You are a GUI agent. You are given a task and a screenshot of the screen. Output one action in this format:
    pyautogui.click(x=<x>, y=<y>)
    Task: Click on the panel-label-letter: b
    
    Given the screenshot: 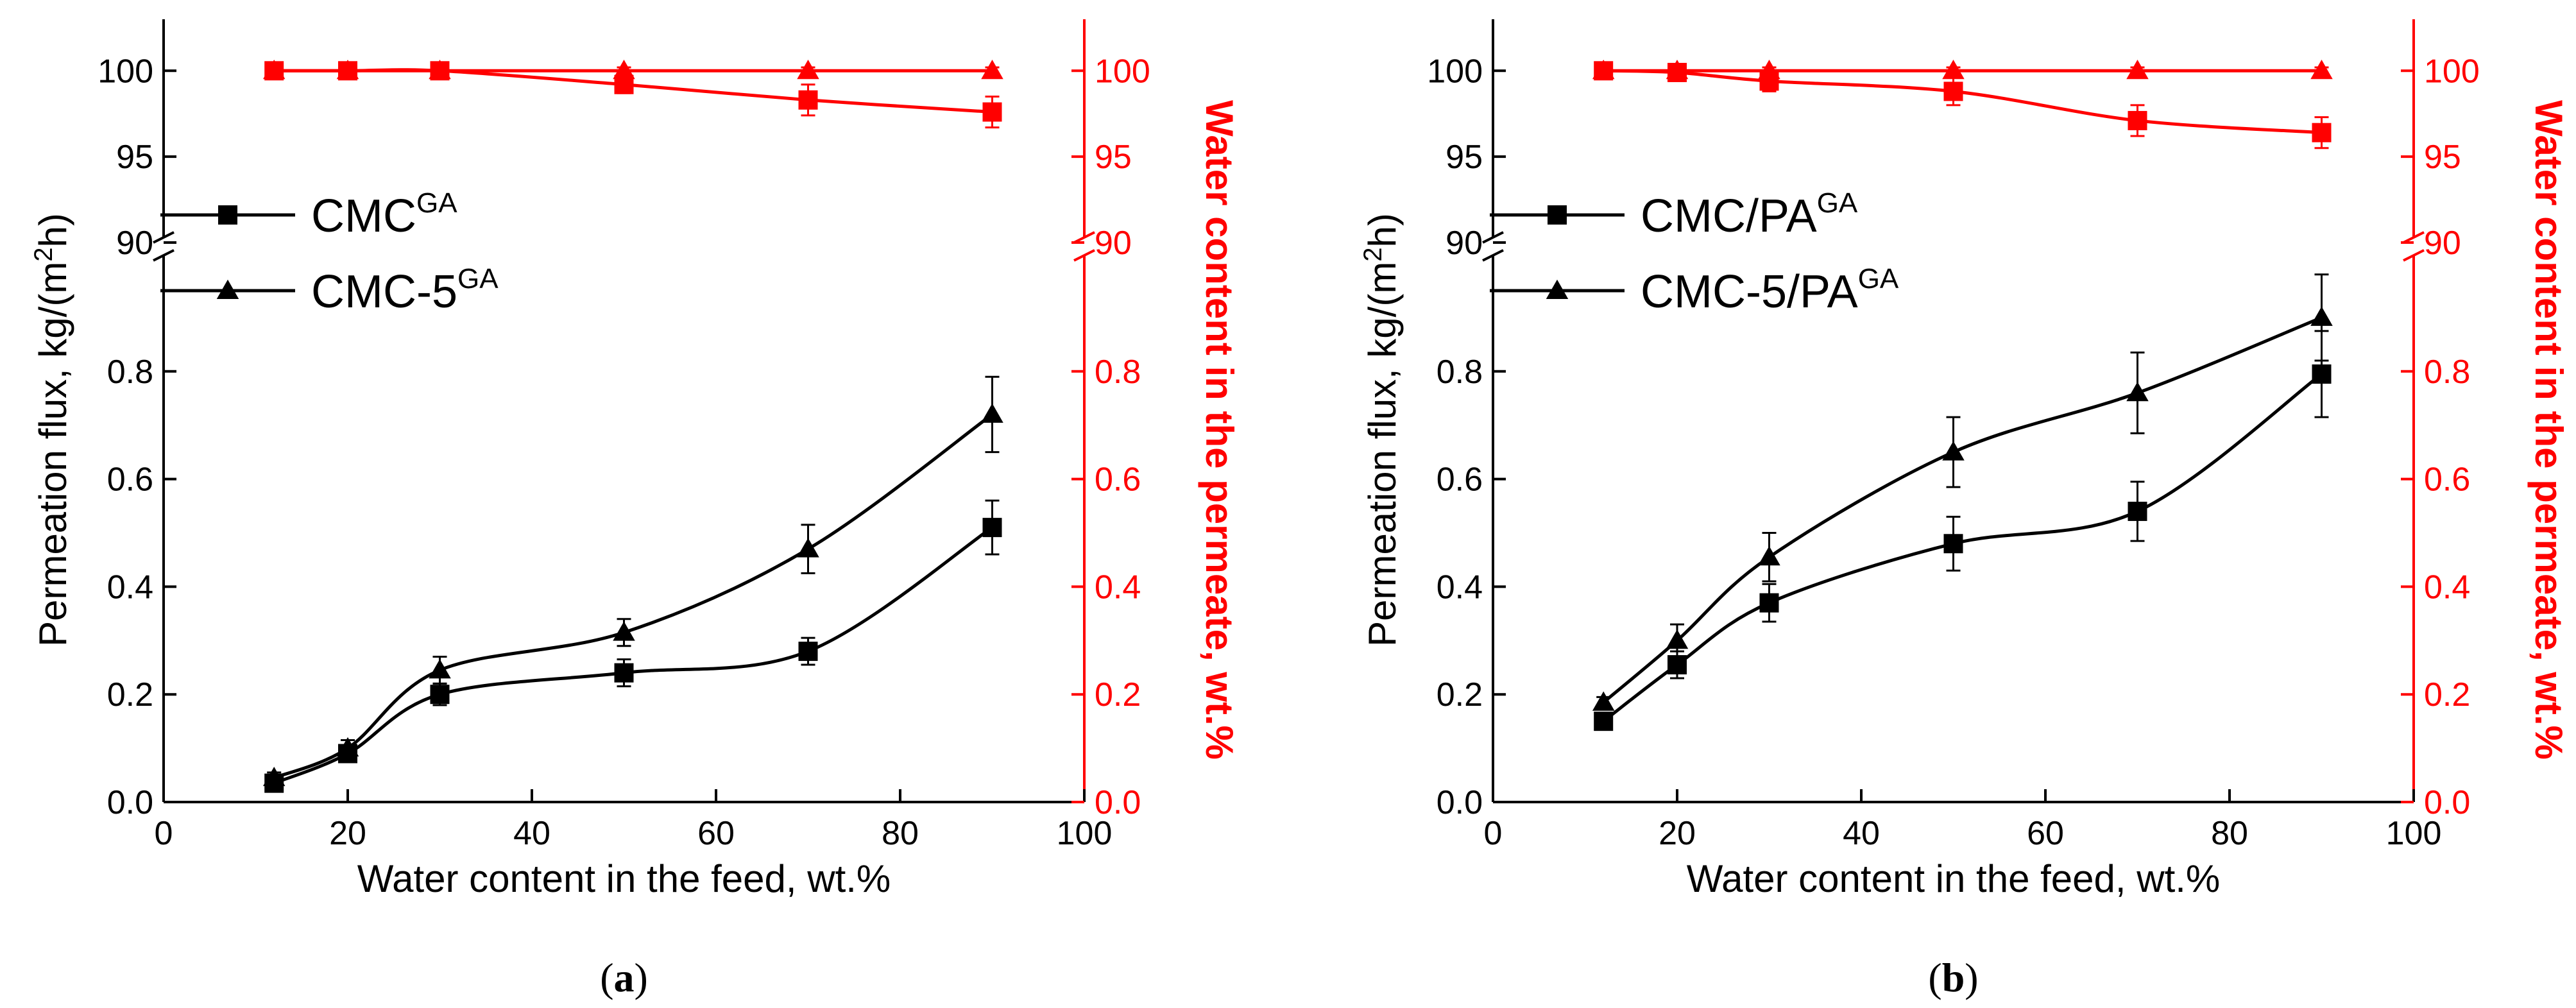 What is the action you would take?
    pyautogui.click(x=1953, y=977)
    